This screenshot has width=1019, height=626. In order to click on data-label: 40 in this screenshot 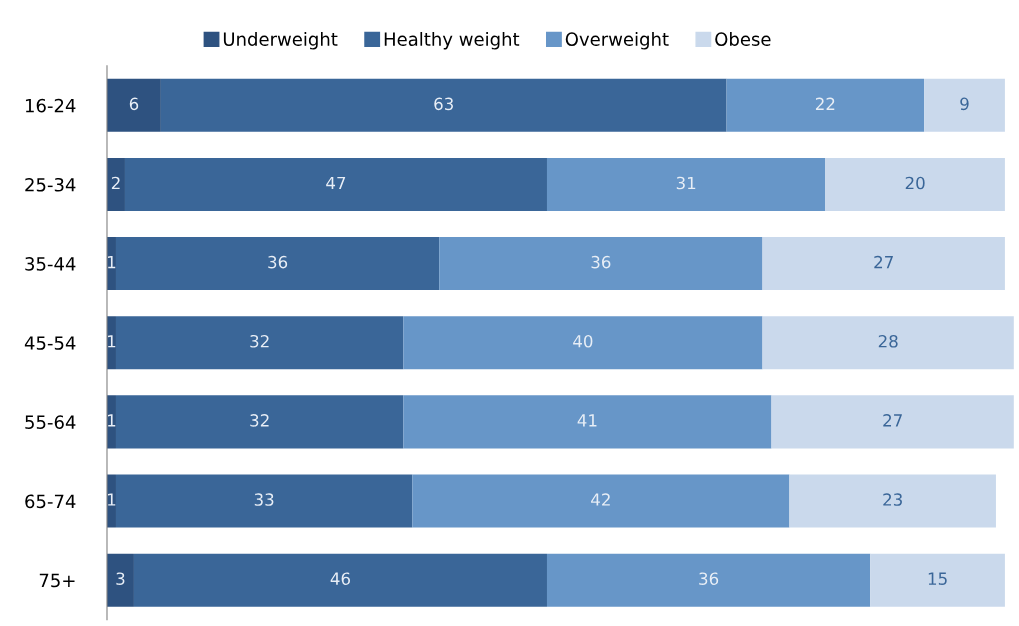, I will do `click(583, 341)`.